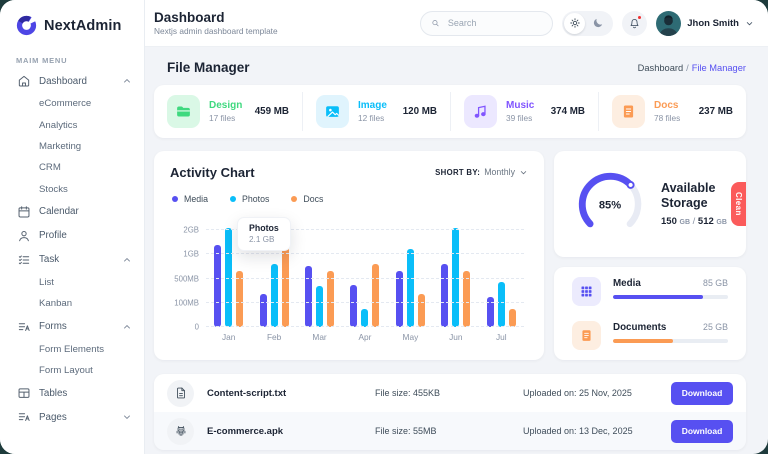  What do you see at coordinates (72, 393) in the screenshot?
I see `sidebar-item-tables: Tables` at bounding box center [72, 393].